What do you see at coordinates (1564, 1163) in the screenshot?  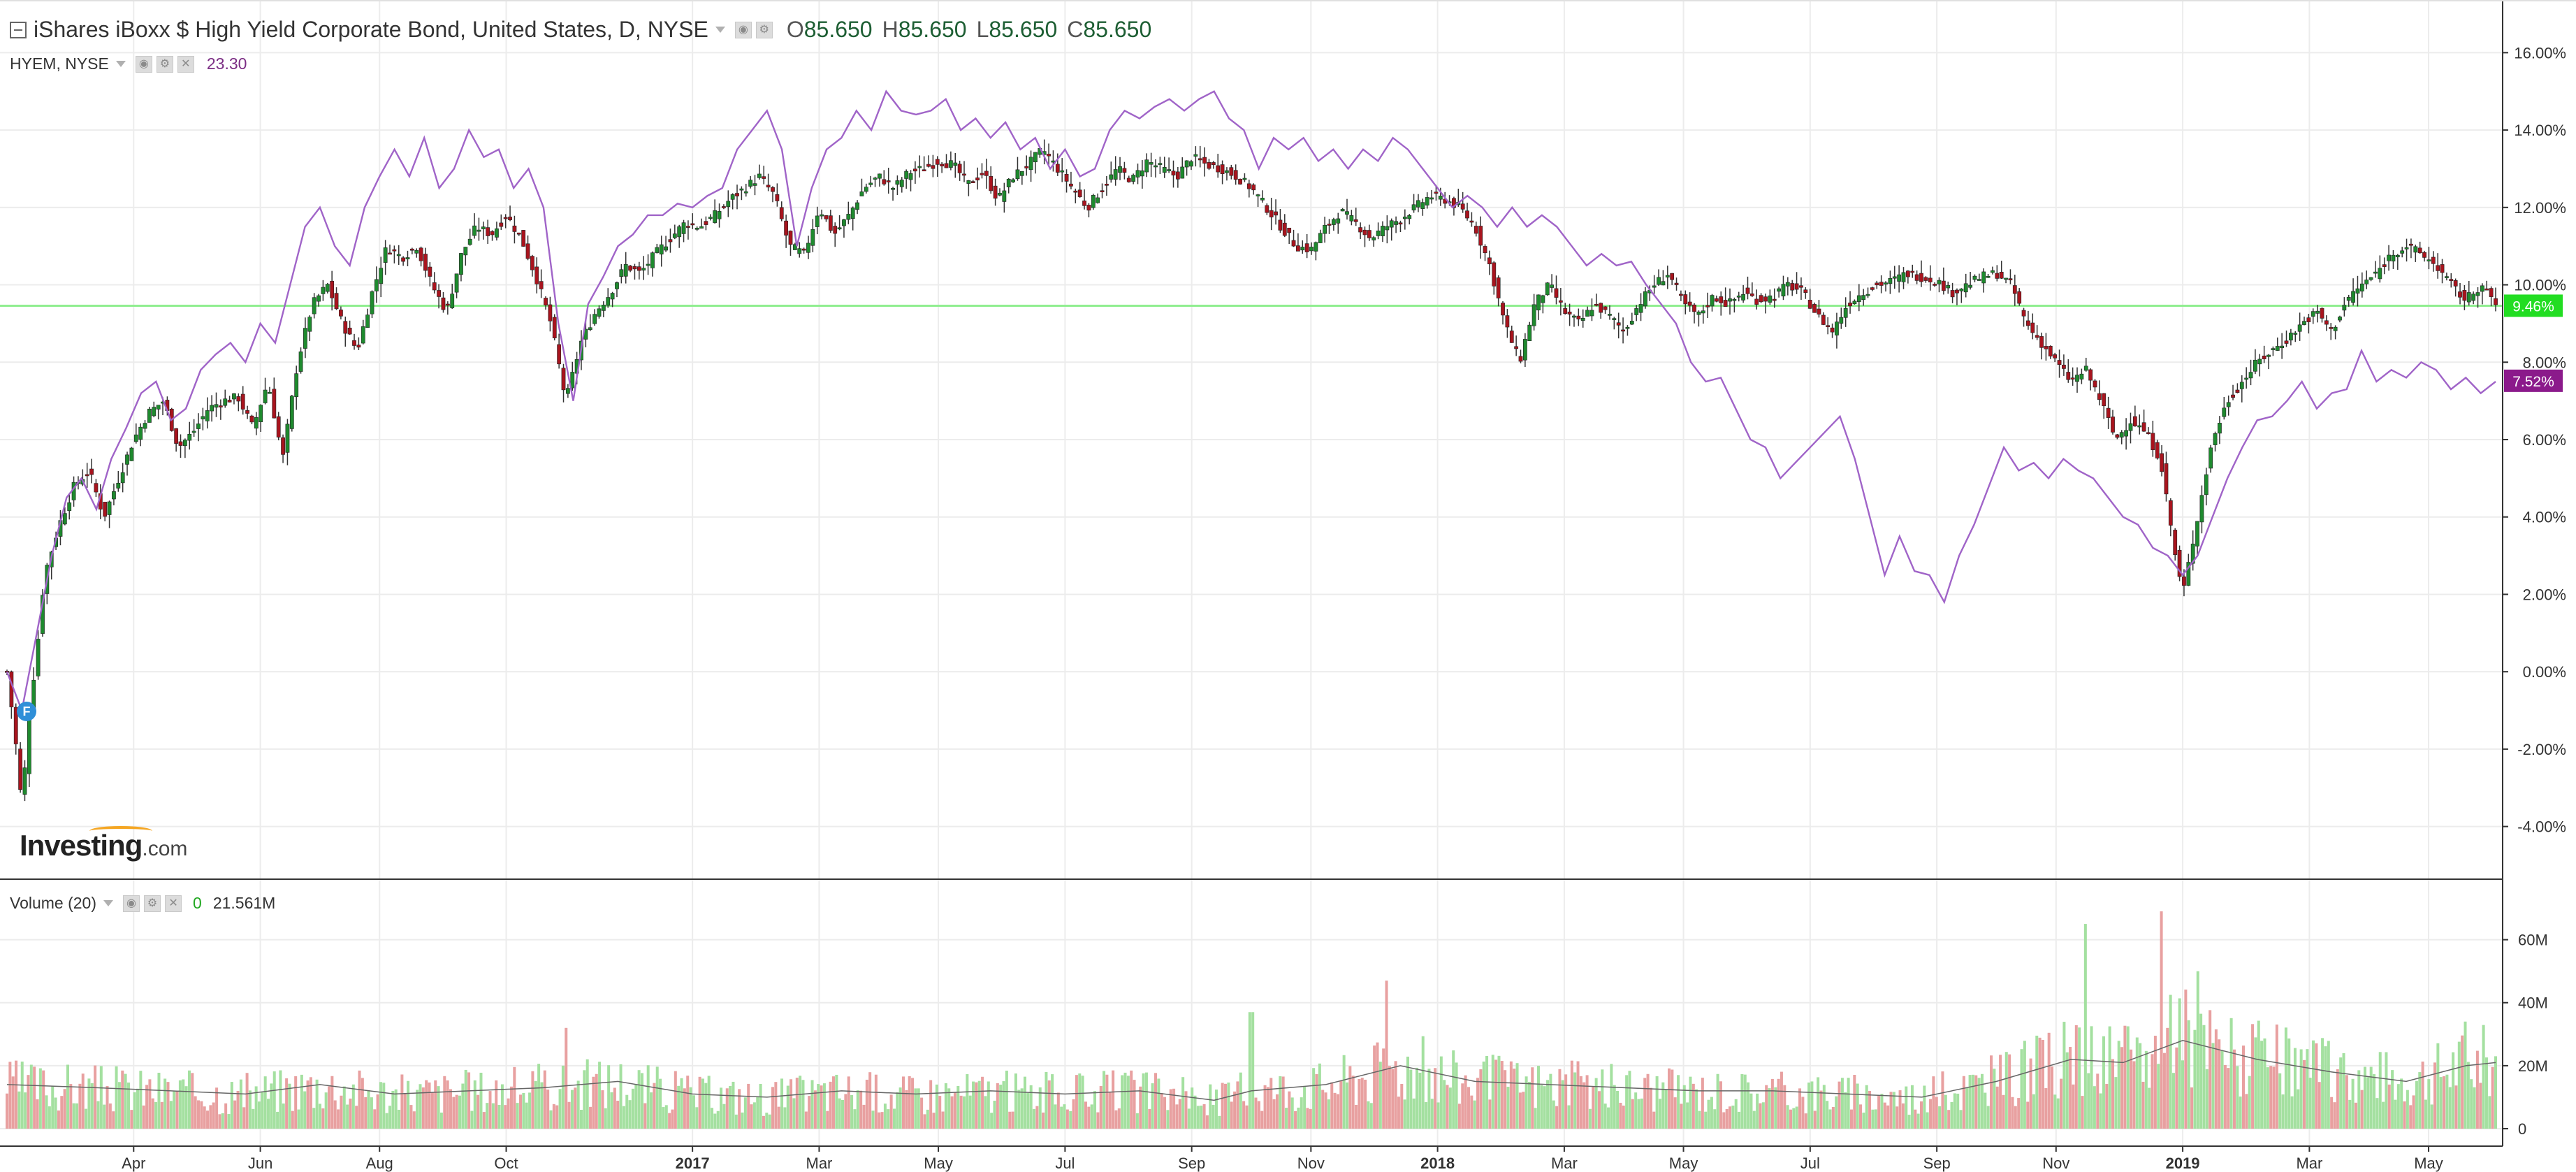 I see `x-tick-label: Mar` at bounding box center [1564, 1163].